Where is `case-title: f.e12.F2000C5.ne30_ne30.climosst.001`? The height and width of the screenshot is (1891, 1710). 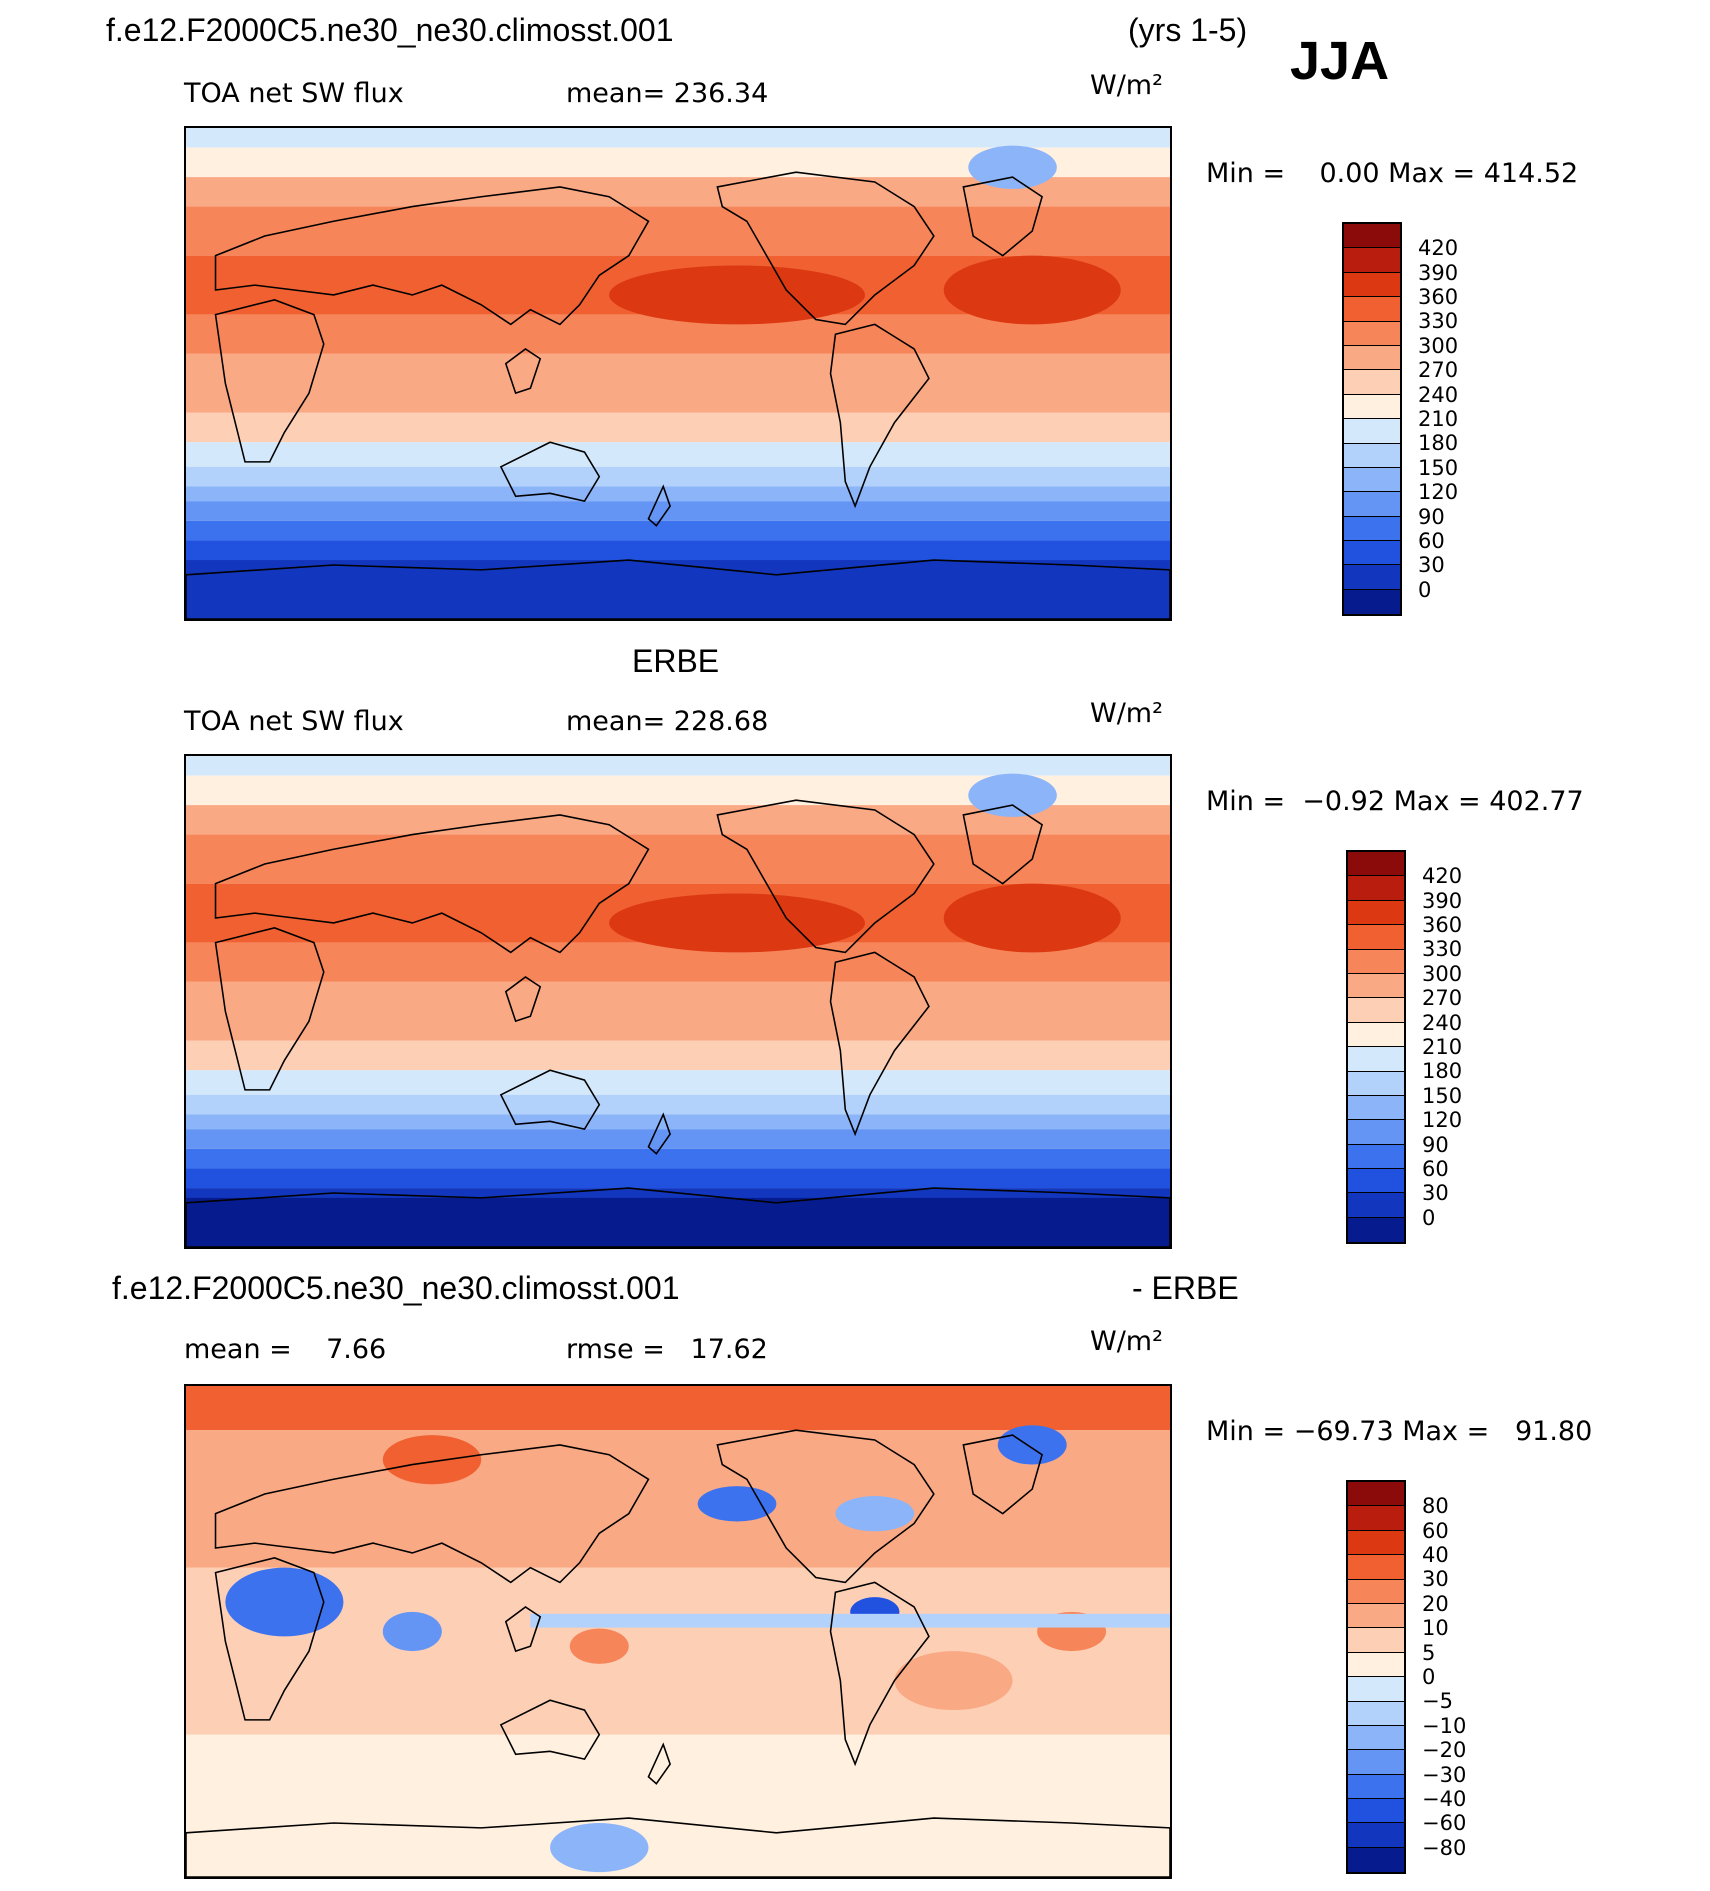 case-title: f.e12.F2000C5.ne30_ne30.climosst.001 is located at coordinates (390, 30).